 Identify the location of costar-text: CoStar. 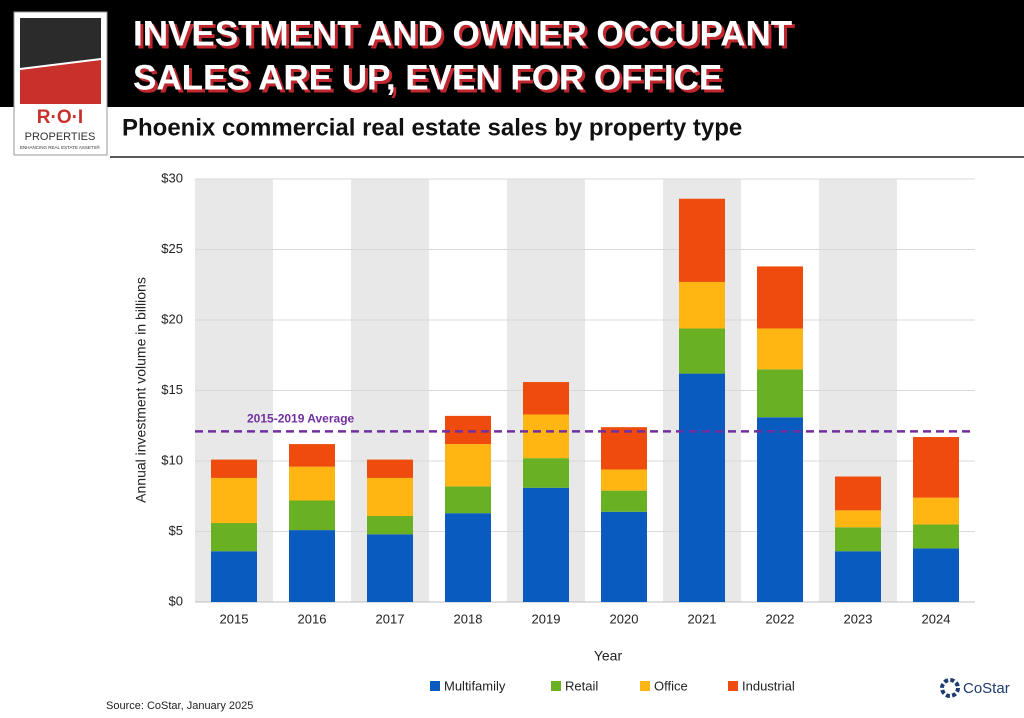
(986, 688).